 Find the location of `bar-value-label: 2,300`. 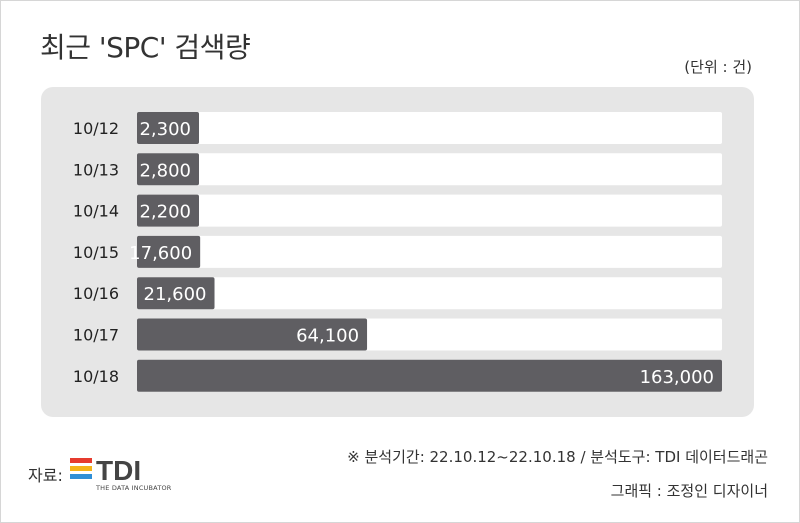

bar-value-label: 2,300 is located at coordinates (165, 129).